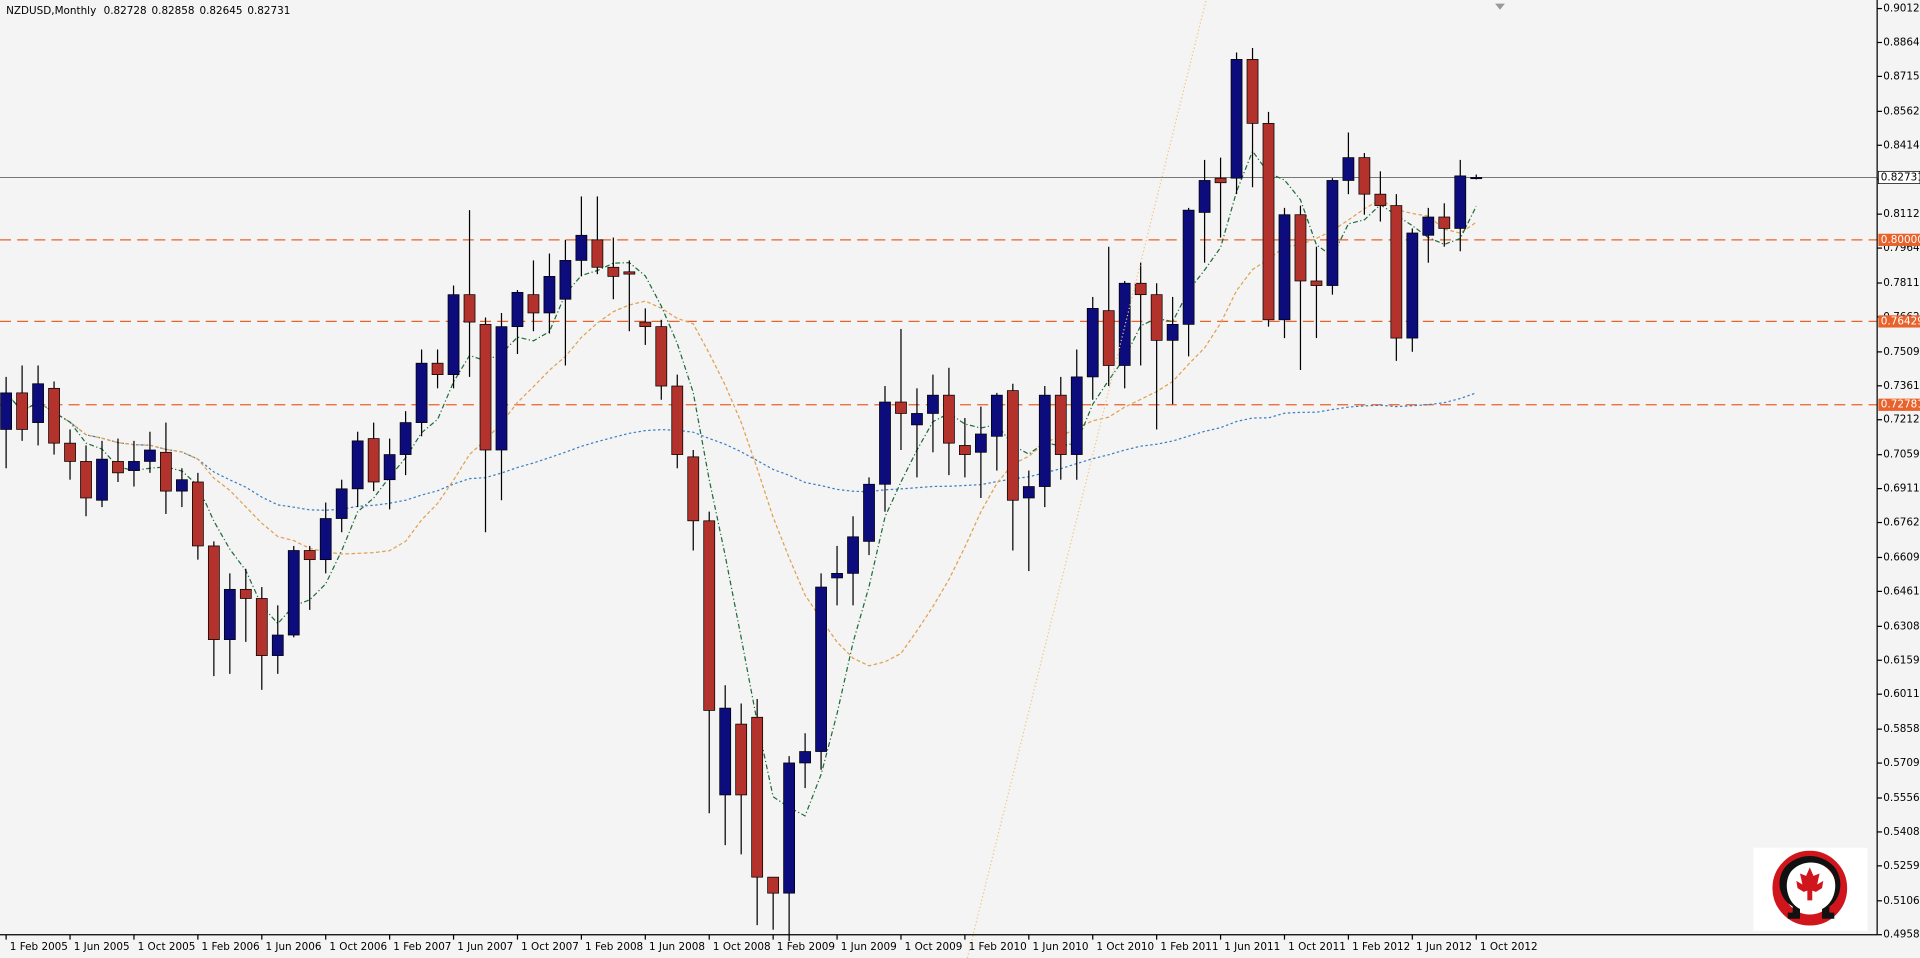 The image size is (1920, 958). I want to click on y-tick-label: 0.85625, so click(1901, 111).